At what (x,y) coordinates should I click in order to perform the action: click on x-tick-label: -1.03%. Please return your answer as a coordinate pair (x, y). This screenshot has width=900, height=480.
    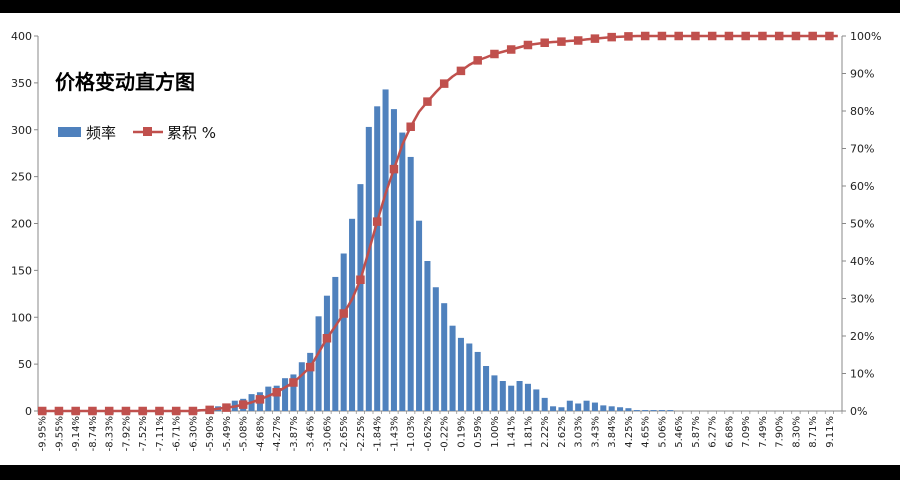
    Looking at the image, I should click on (411, 433).